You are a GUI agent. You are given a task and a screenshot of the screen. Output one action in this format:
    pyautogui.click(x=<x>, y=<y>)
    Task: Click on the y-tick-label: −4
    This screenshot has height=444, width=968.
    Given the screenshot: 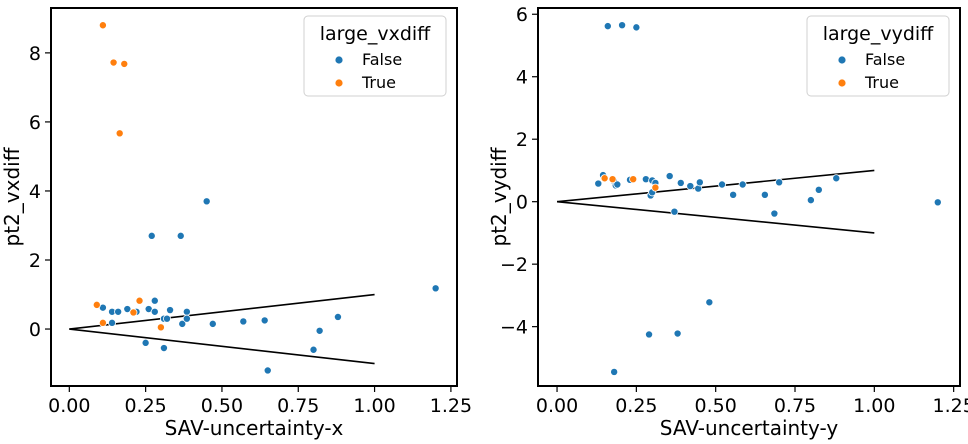 What is the action you would take?
    pyautogui.click(x=514, y=328)
    